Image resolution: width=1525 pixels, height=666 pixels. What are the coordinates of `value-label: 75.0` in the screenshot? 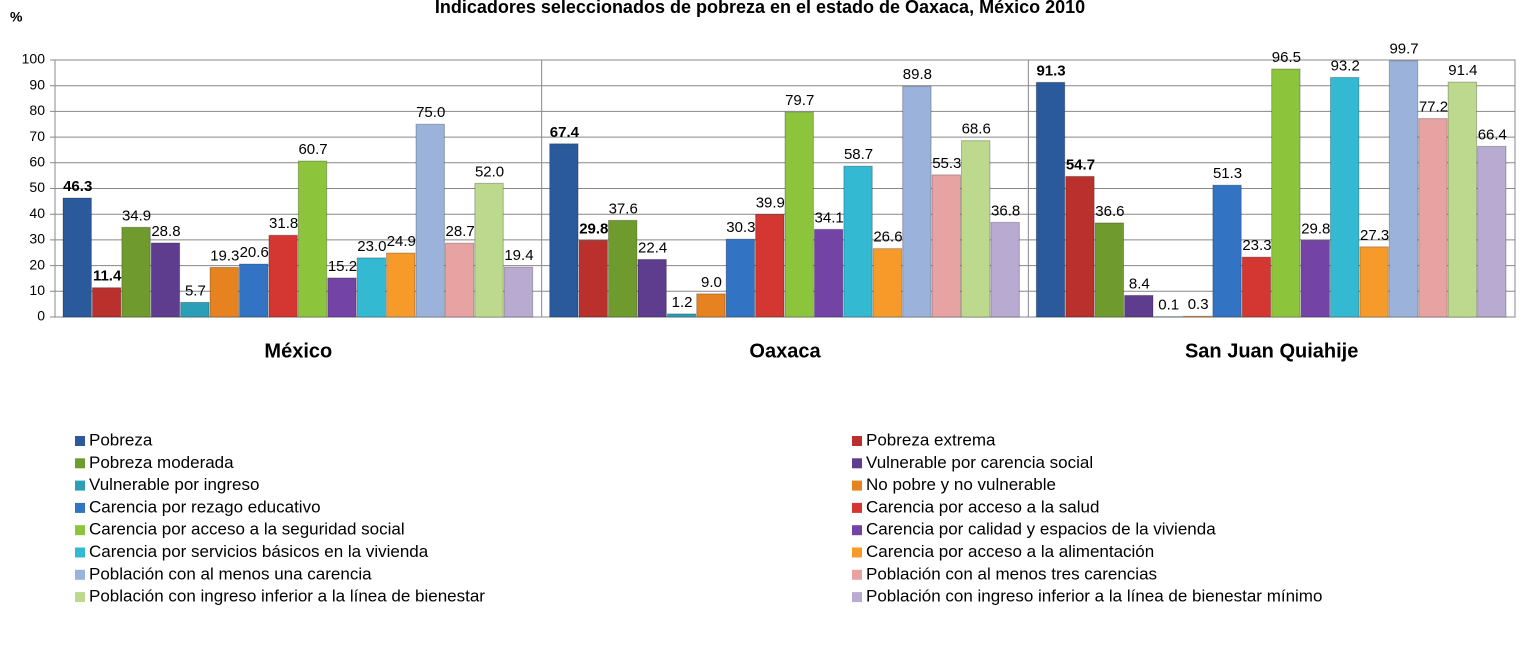 It's located at (430, 112).